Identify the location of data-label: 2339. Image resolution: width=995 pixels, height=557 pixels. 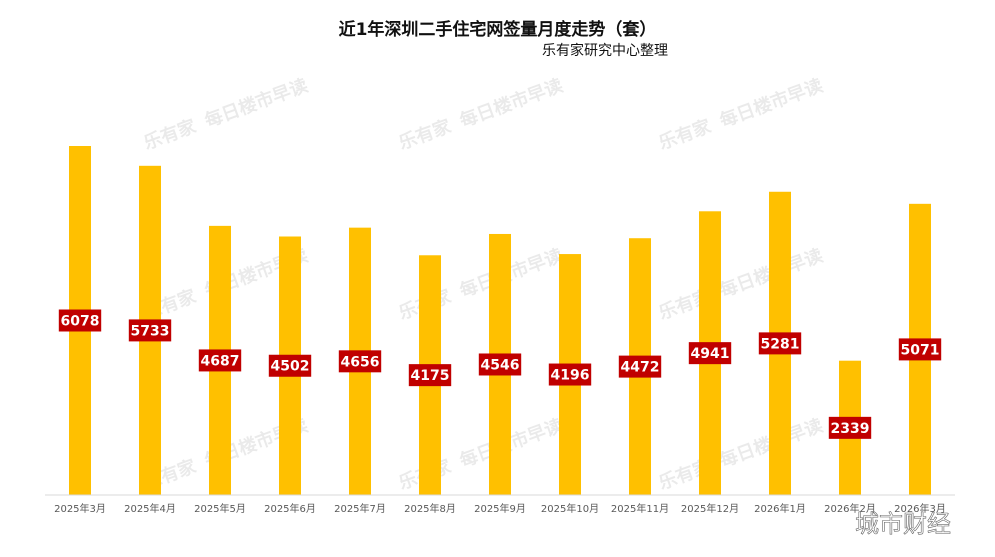
(850, 427).